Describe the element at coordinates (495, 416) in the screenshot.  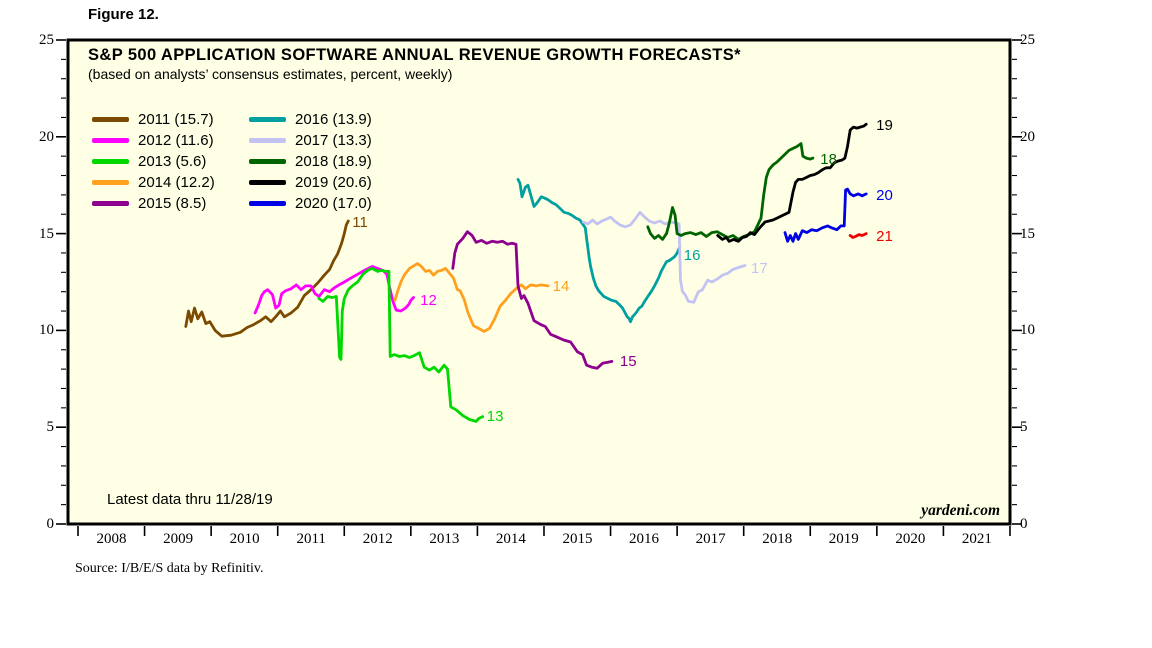
I see `end-label-2013: 13` at that location.